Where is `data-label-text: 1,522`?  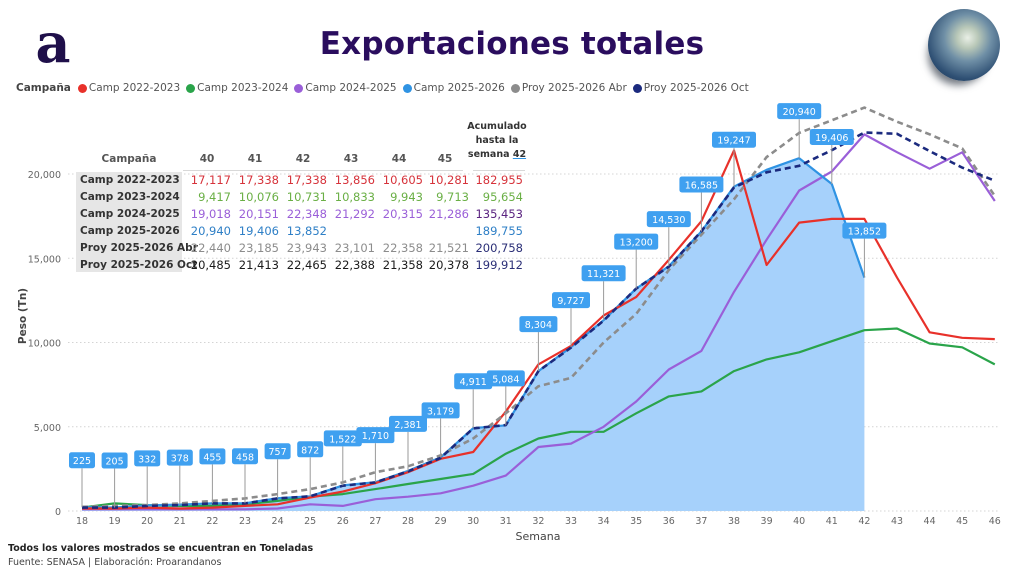 data-label-text: 1,522 is located at coordinates (342, 439).